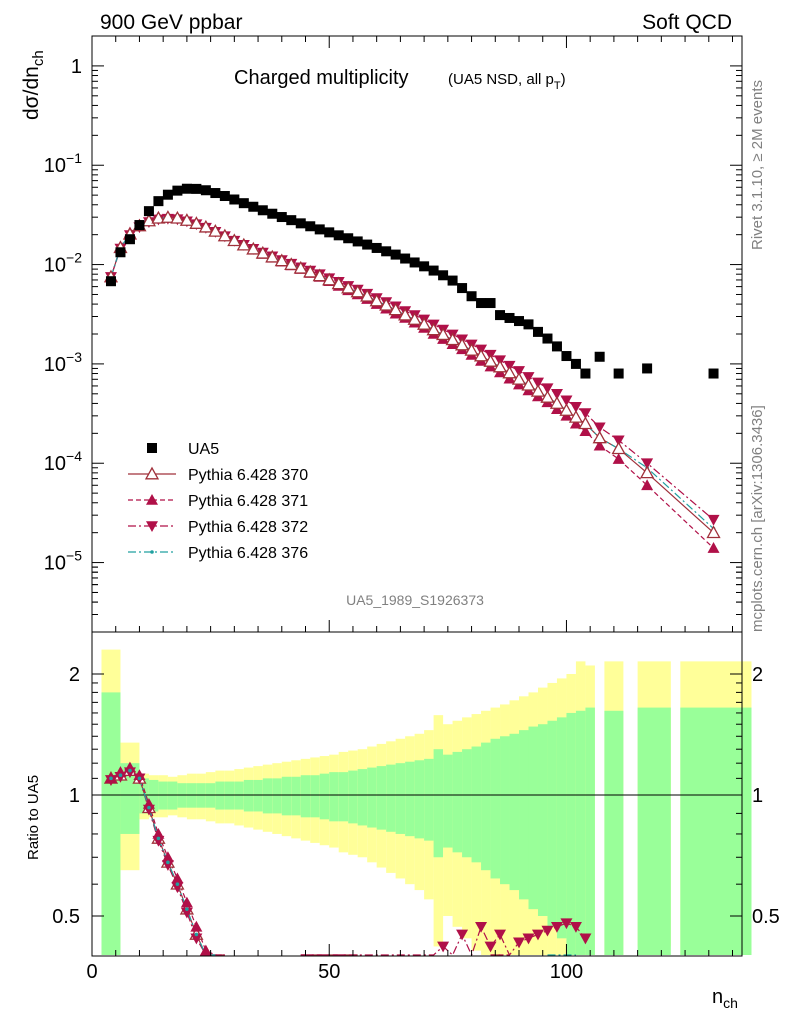 This screenshot has width=786, height=1024. Describe the element at coordinates (687, 22) in the screenshot. I see `header-right: Soft QCD` at that location.